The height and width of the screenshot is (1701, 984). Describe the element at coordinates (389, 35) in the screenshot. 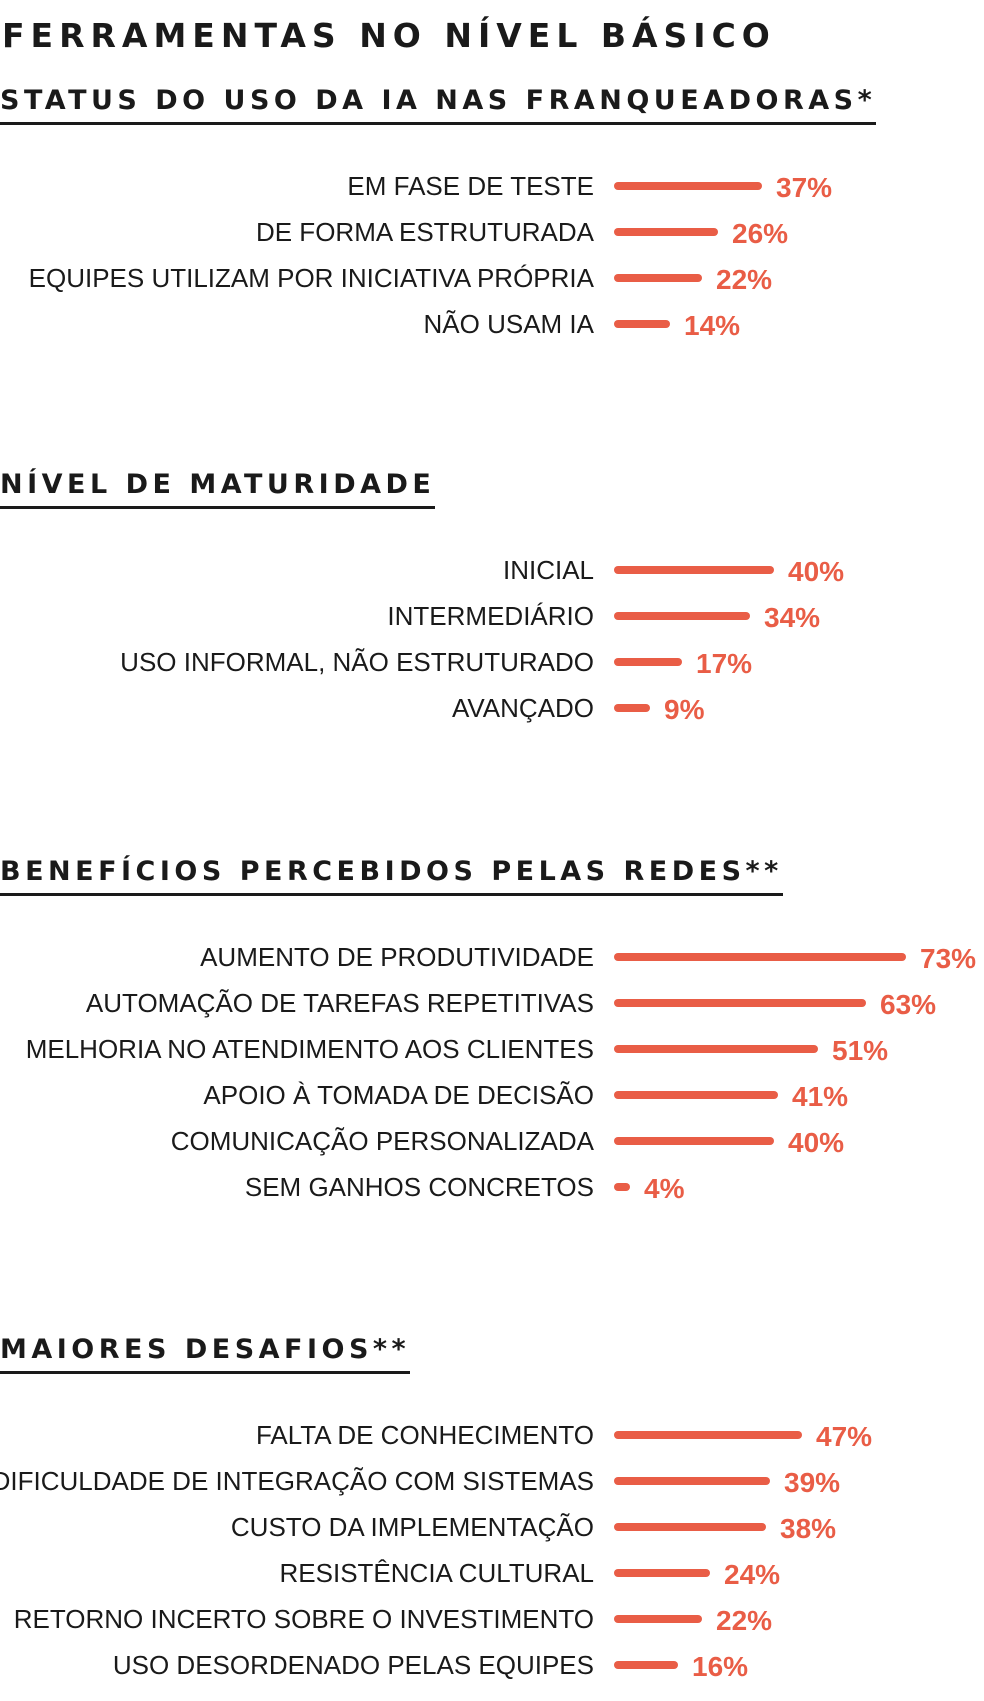

I see `page-title: FERRAMENTAS NO NÍVEL BÁSICO` at that location.